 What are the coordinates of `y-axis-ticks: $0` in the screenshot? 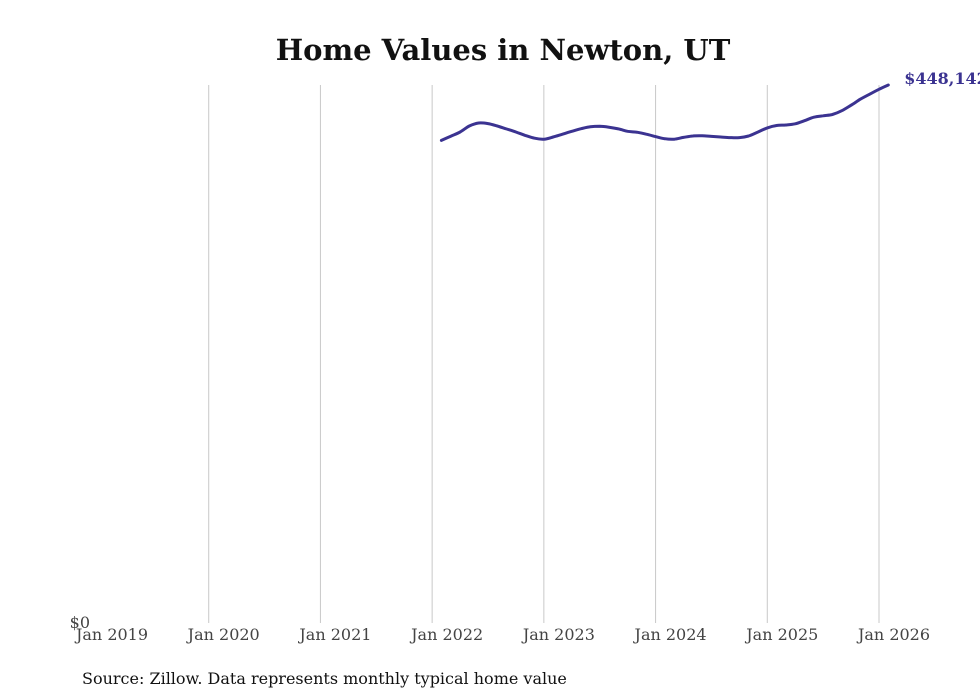 It's located at (80, 622).